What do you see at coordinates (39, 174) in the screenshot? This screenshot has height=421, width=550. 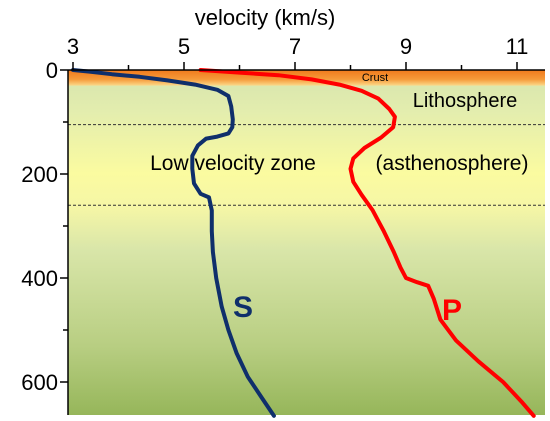 I see `y-tick-label-200: 200` at bounding box center [39, 174].